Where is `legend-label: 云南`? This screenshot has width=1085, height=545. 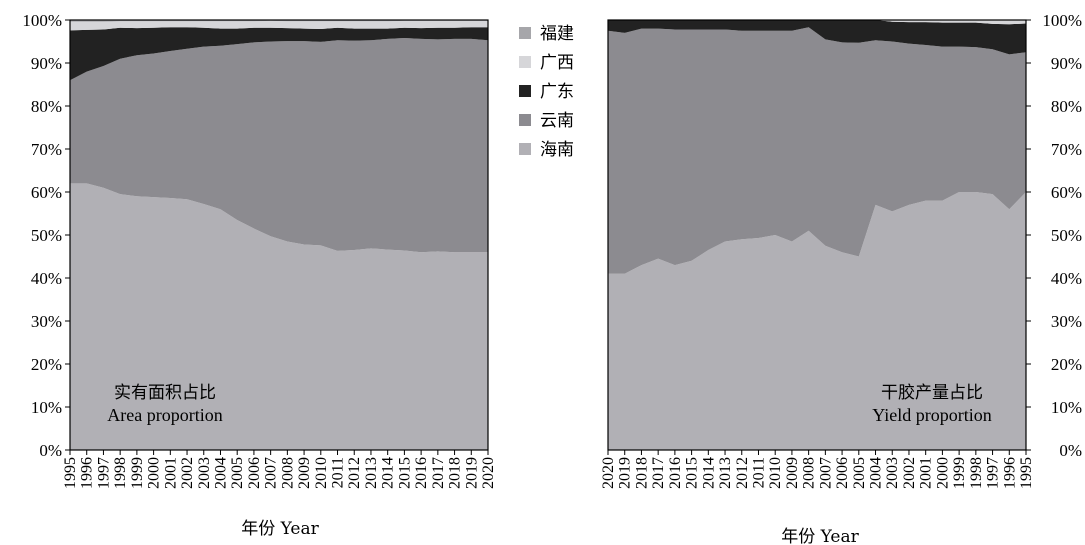 legend-label: 云南 is located at coordinates (557, 121).